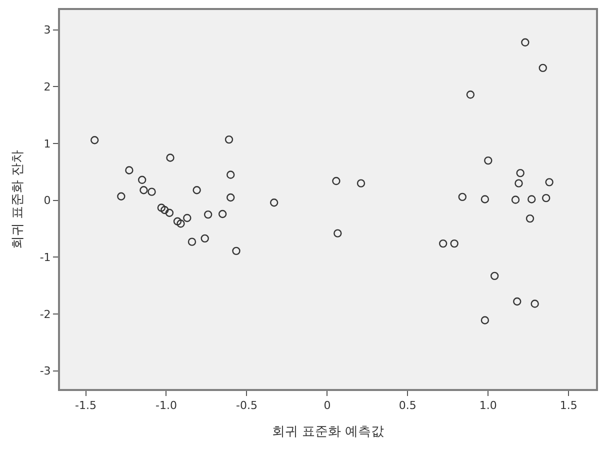 The height and width of the screenshot is (451, 602). Describe the element at coordinates (45, 314) in the screenshot. I see `y-tick-label: -2` at that location.